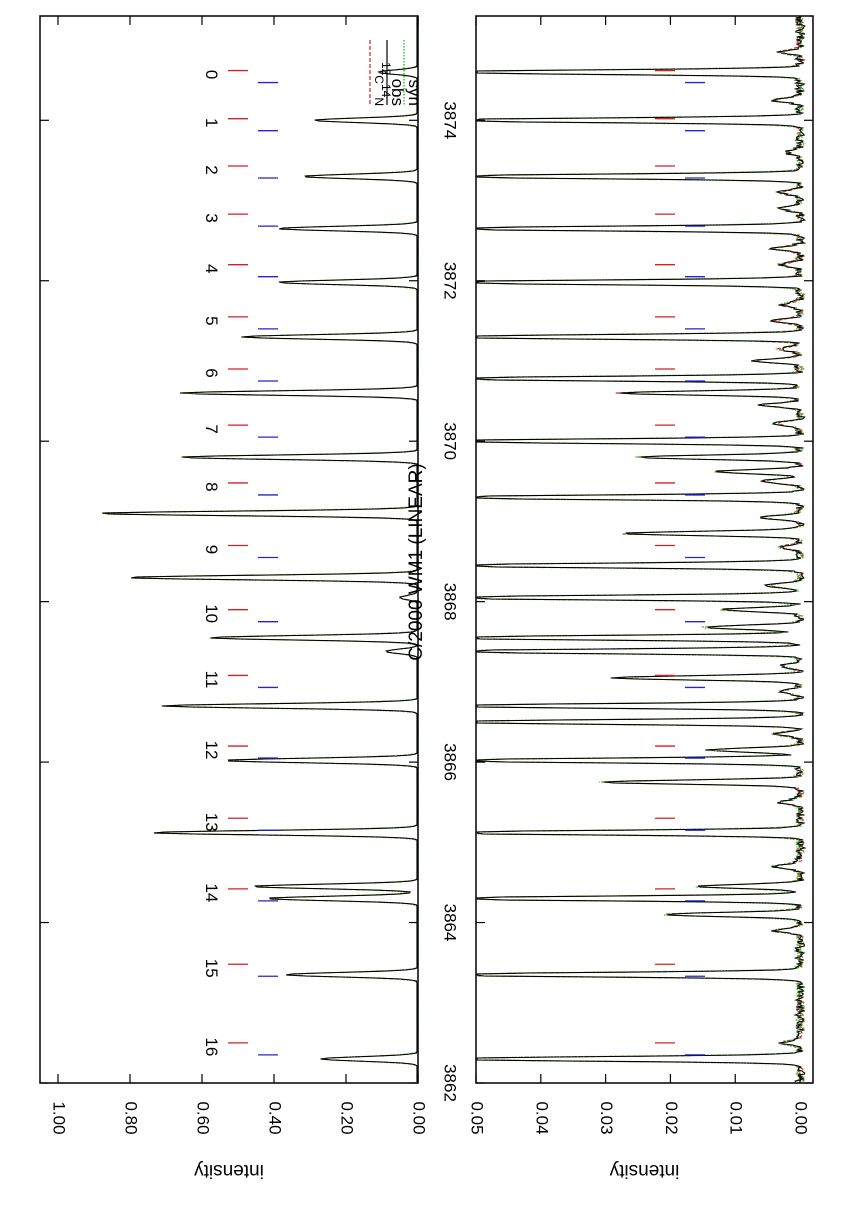 This screenshot has height=1207, width=845. Describe the element at coordinates (450, 602) in the screenshot. I see `xtick-label: 3868` at that location.